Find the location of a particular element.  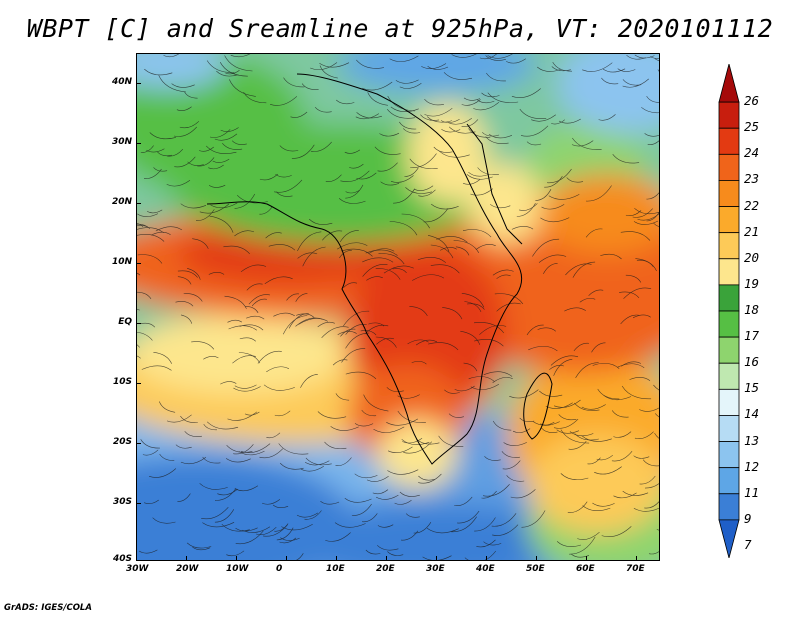

lon-label: 10E is located at coordinates (335, 569).